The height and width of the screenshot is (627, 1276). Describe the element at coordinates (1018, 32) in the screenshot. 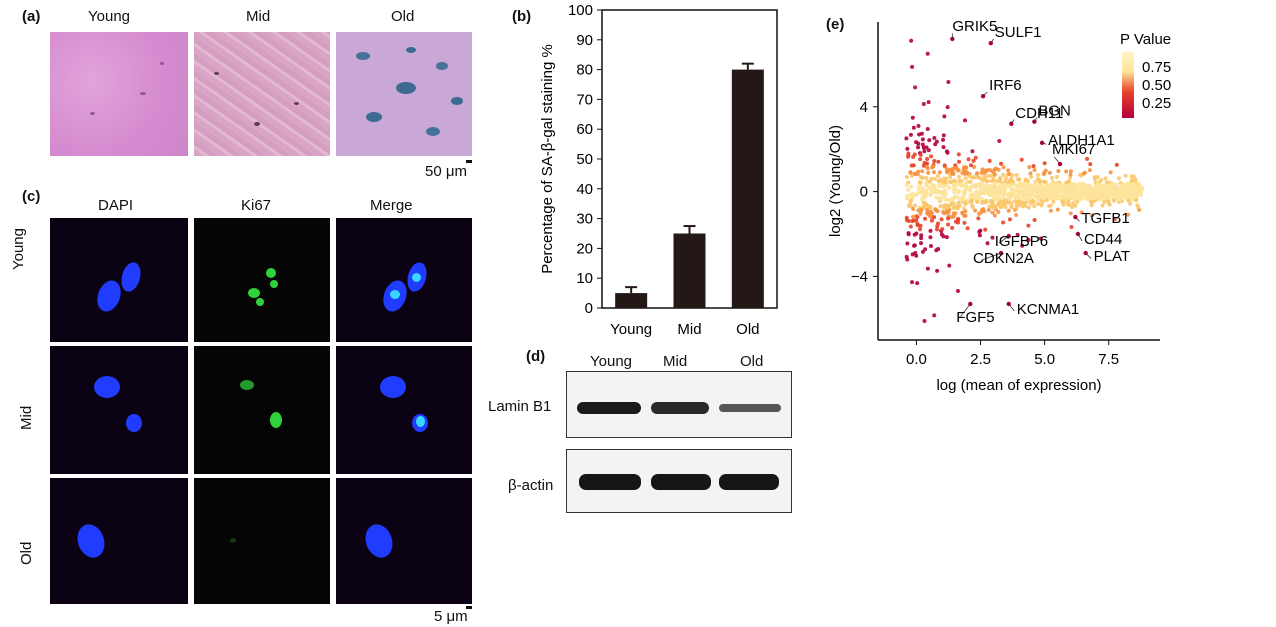

I see `gene-label: SULF1` at that location.